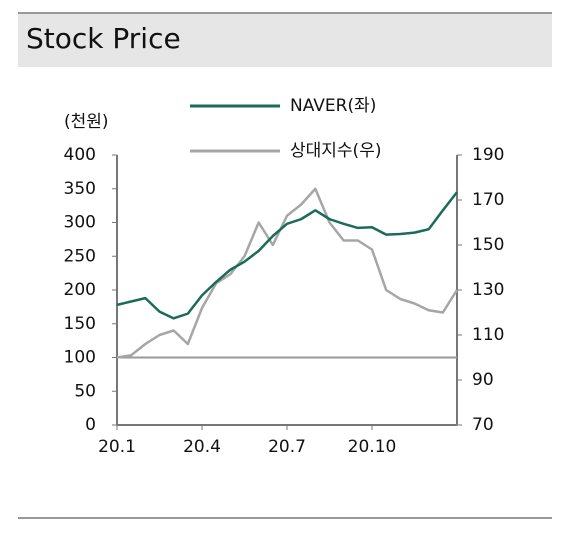 The height and width of the screenshot is (536, 570). What do you see at coordinates (285, 40) in the screenshot?
I see `header-band` at bounding box center [285, 40].